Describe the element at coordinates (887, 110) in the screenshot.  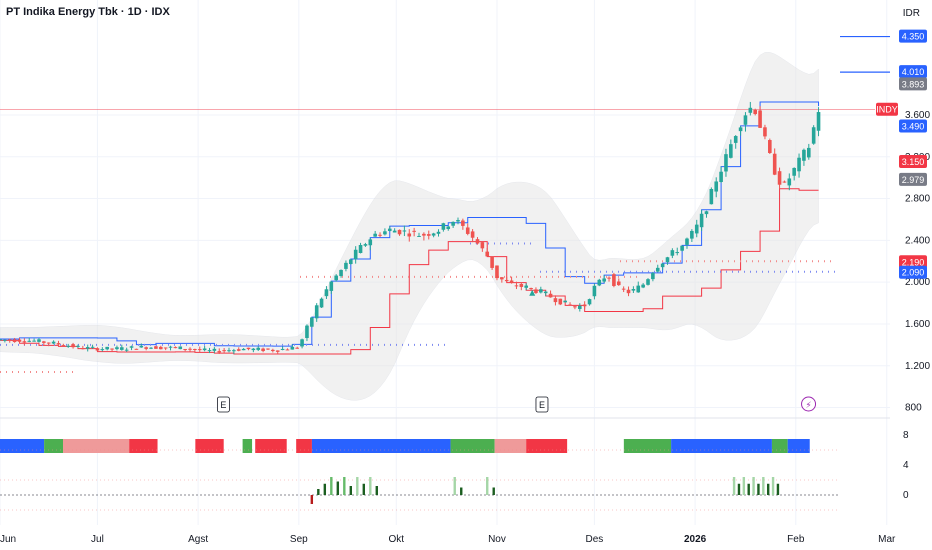
I see `price-tag-label: INDY` at that location.